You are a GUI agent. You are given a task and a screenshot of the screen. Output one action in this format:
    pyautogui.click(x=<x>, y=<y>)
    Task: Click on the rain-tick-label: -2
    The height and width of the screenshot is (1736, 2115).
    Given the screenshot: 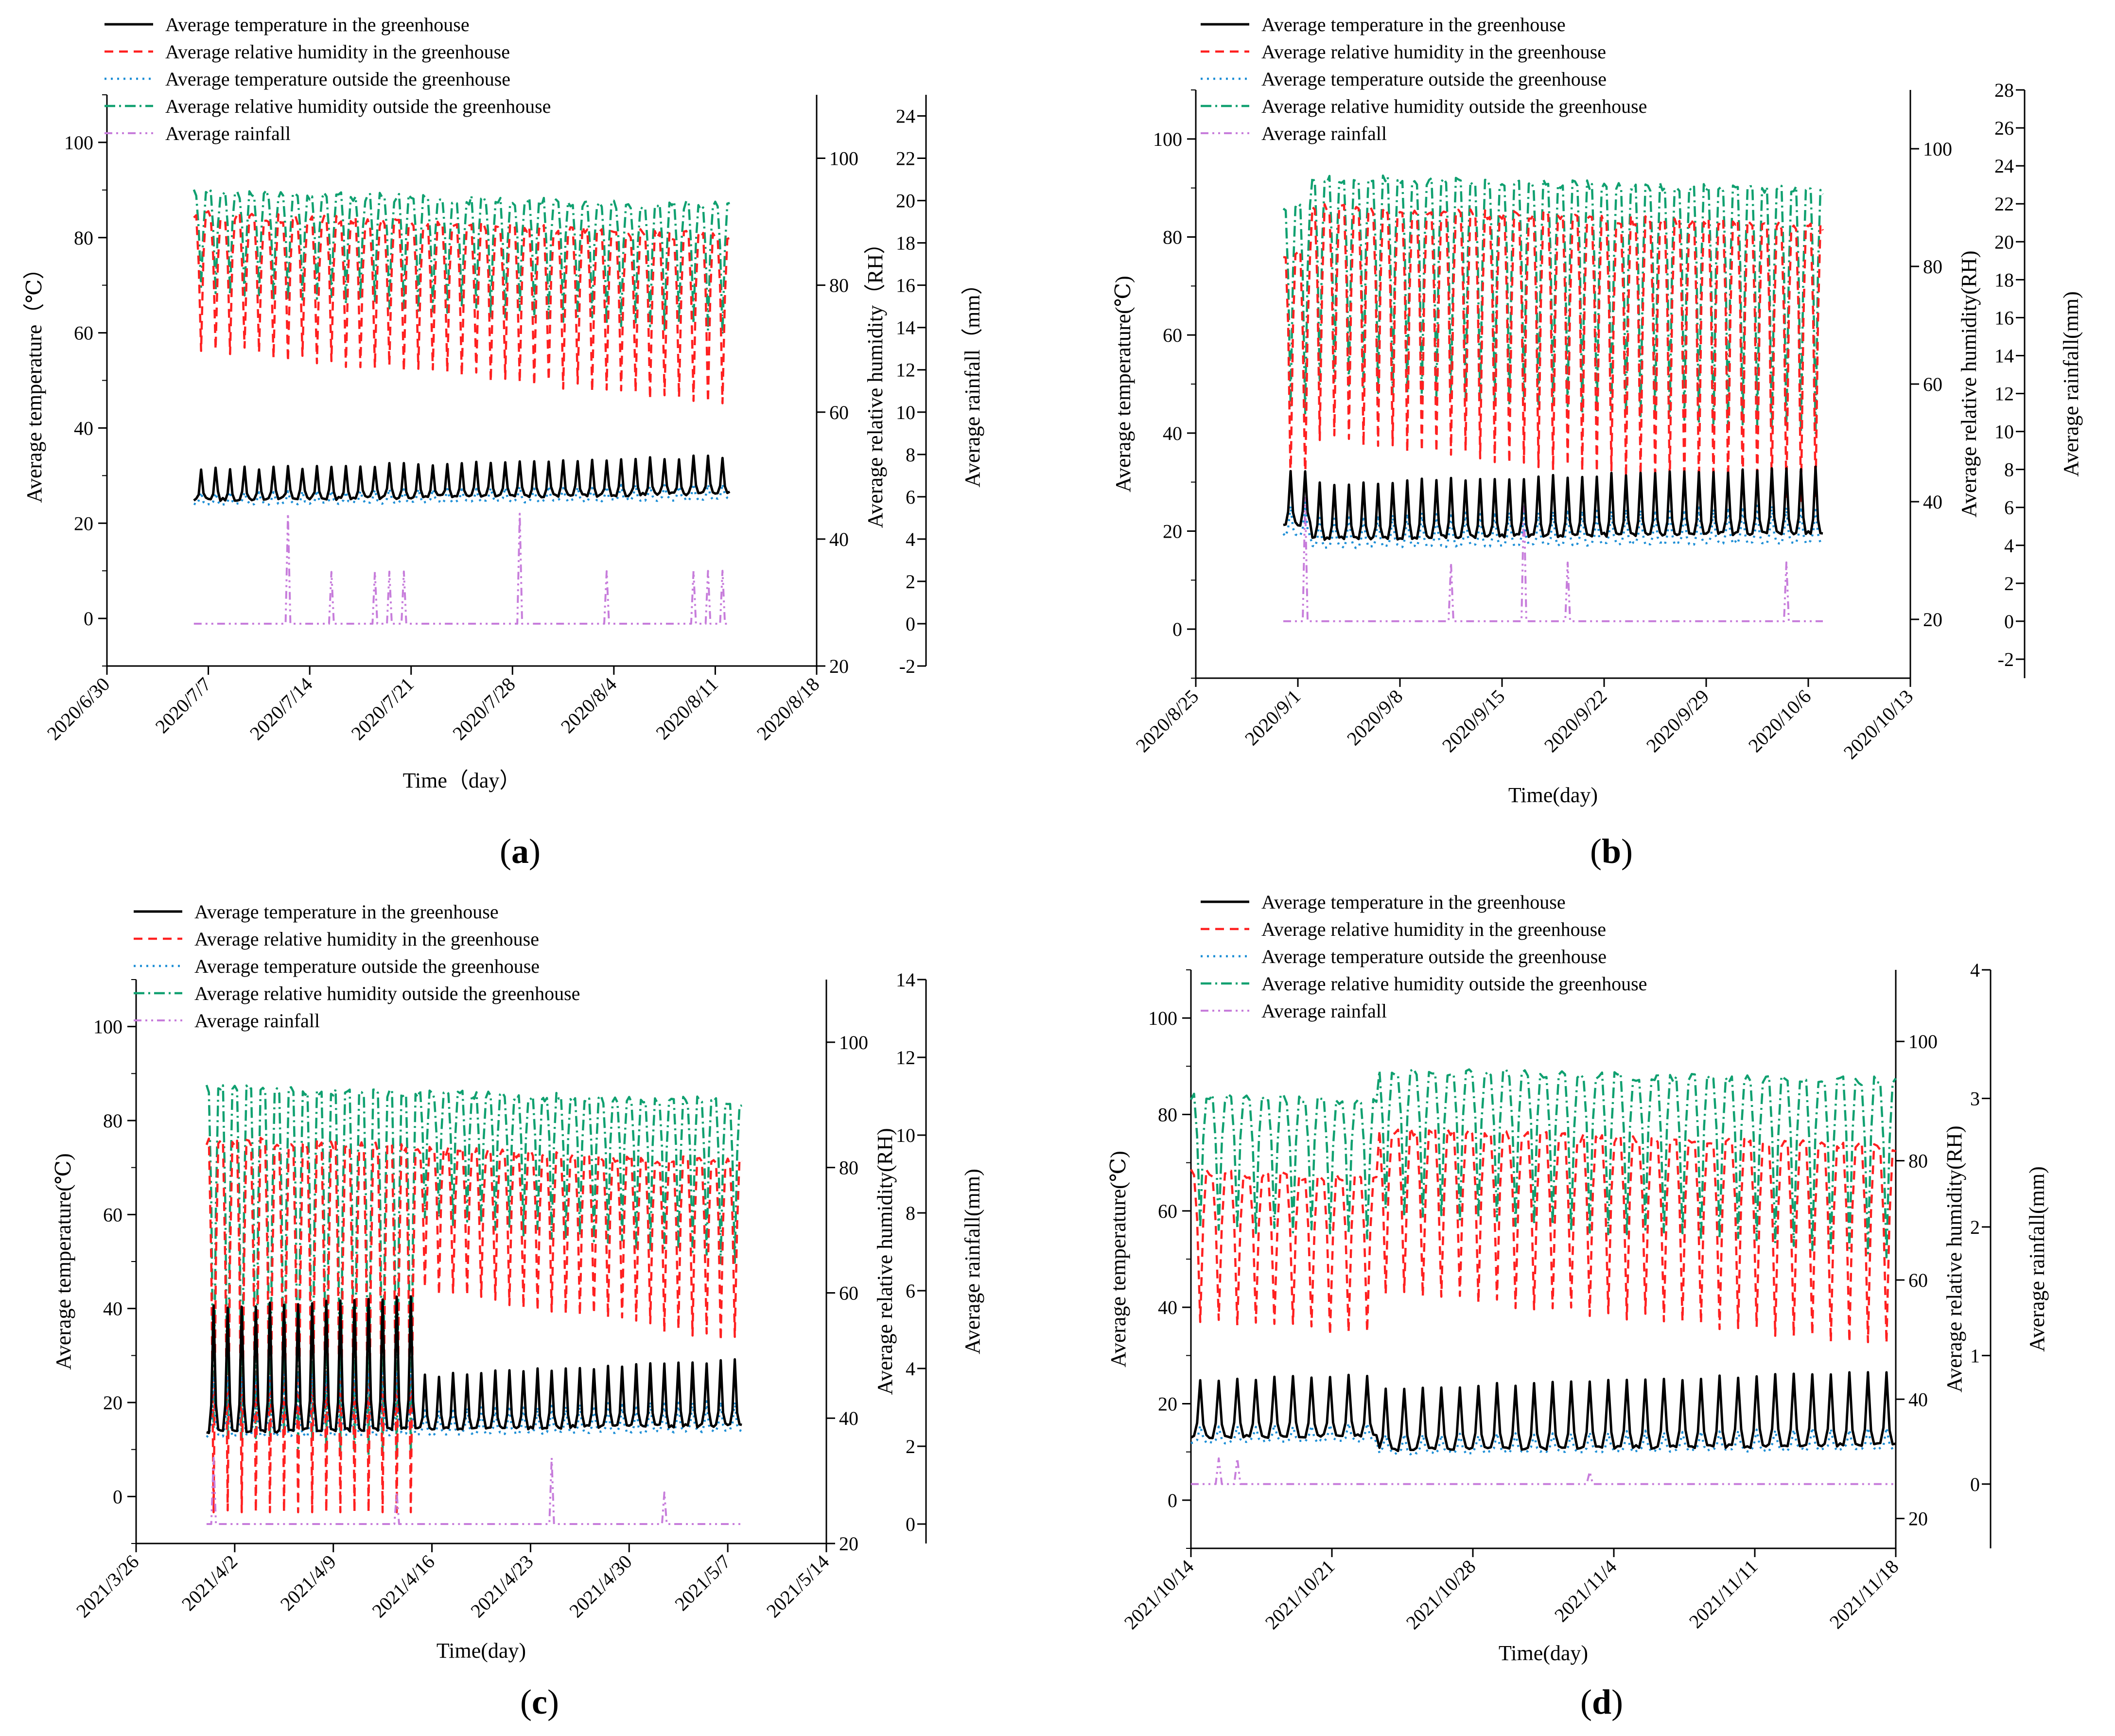 What is the action you would take?
    pyautogui.click(x=907, y=666)
    